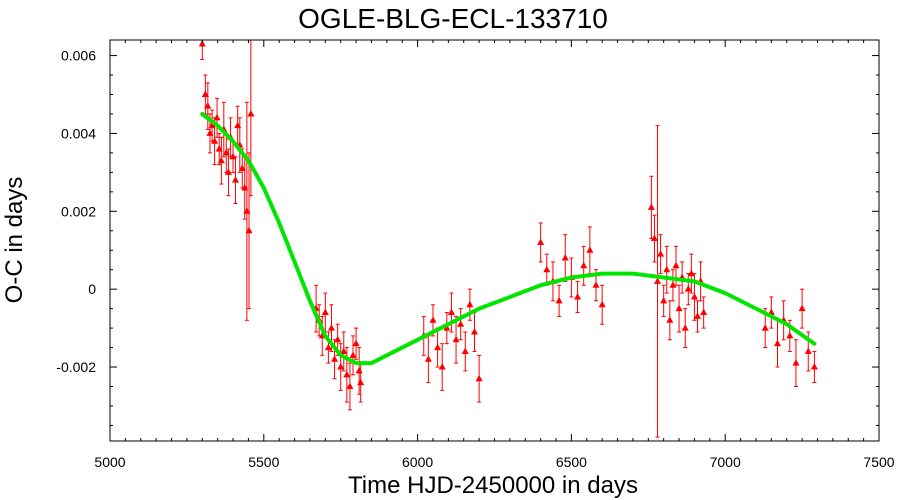  Describe the element at coordinates (417, 462) in the screenshot. I see `x-tick-label: 6000` at that location.